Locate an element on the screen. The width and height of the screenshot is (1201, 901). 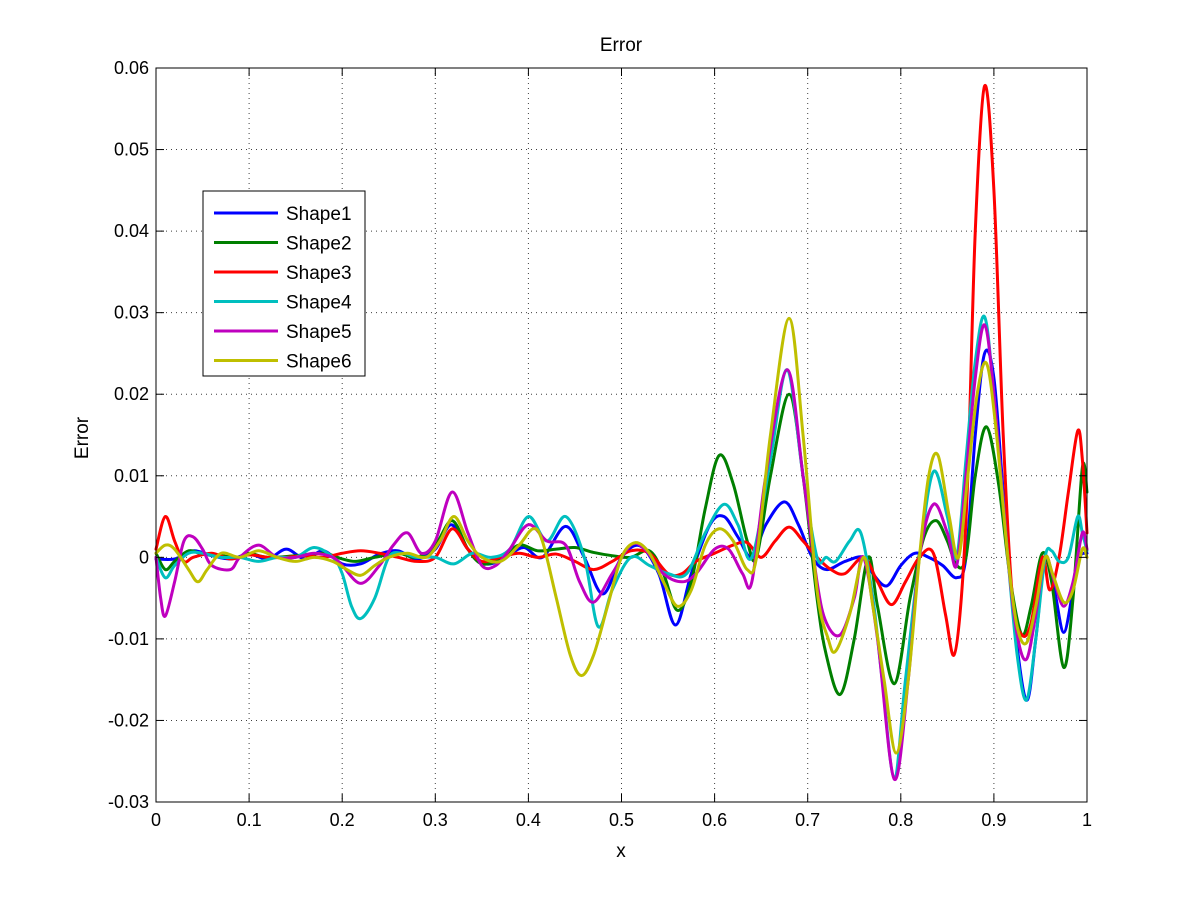
legend-box is located at coordinates (284, 283).